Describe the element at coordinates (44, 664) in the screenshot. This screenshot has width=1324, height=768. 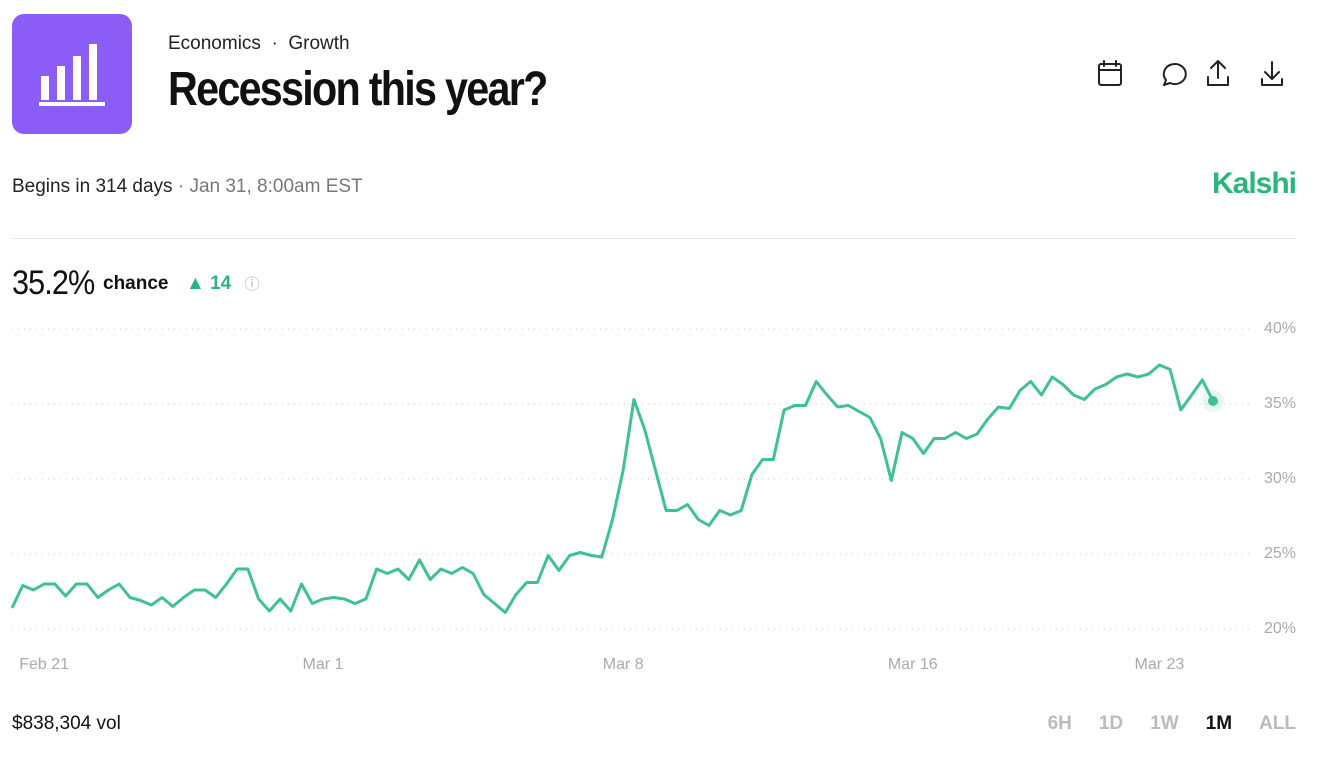
I see `x-tick-label: Feb 21` at that location.